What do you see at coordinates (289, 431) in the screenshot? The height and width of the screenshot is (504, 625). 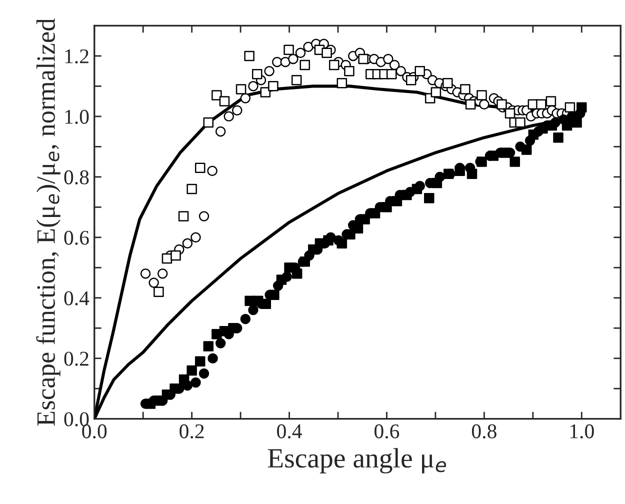 I see `x-tick-label: 0.4` at bounding box center [289, 431].